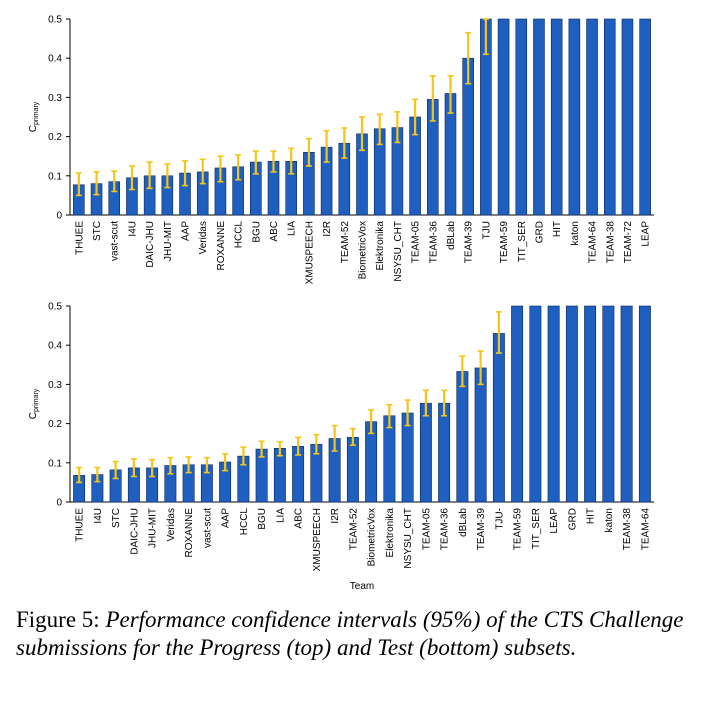 This screenshot has height=710, width=717. I want to click on progress-category-label: NSYSU_CHT, so click(398, 251).